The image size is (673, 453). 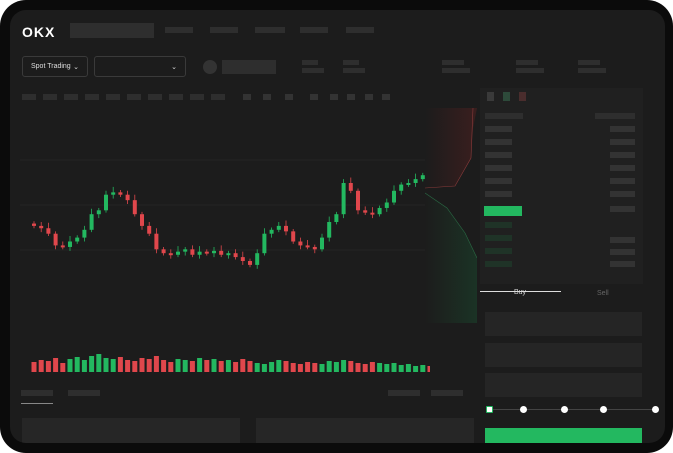 What do you see at coordinates (563, 355) in the screenshot?
I see `amount-input` at bounding box center [563, 355].